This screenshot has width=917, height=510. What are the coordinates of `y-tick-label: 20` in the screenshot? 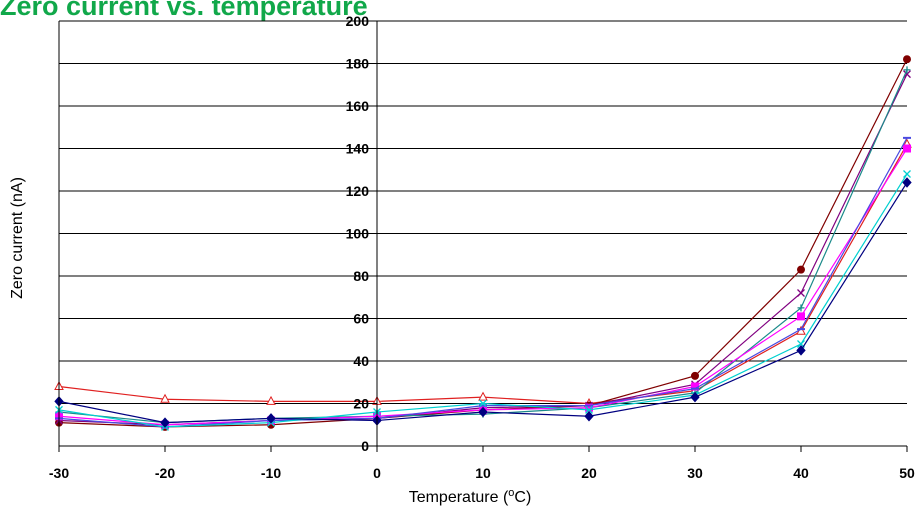 It's located at (361, 404).